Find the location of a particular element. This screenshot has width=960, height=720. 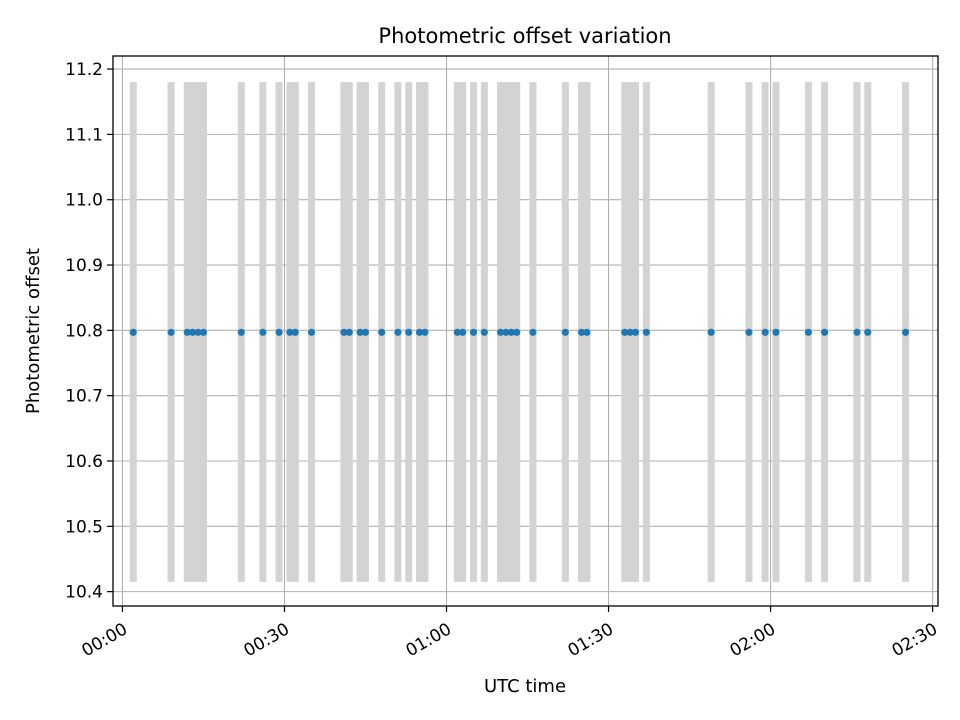

y-tick-label: 10.8 is located at coordinates (84, 331).